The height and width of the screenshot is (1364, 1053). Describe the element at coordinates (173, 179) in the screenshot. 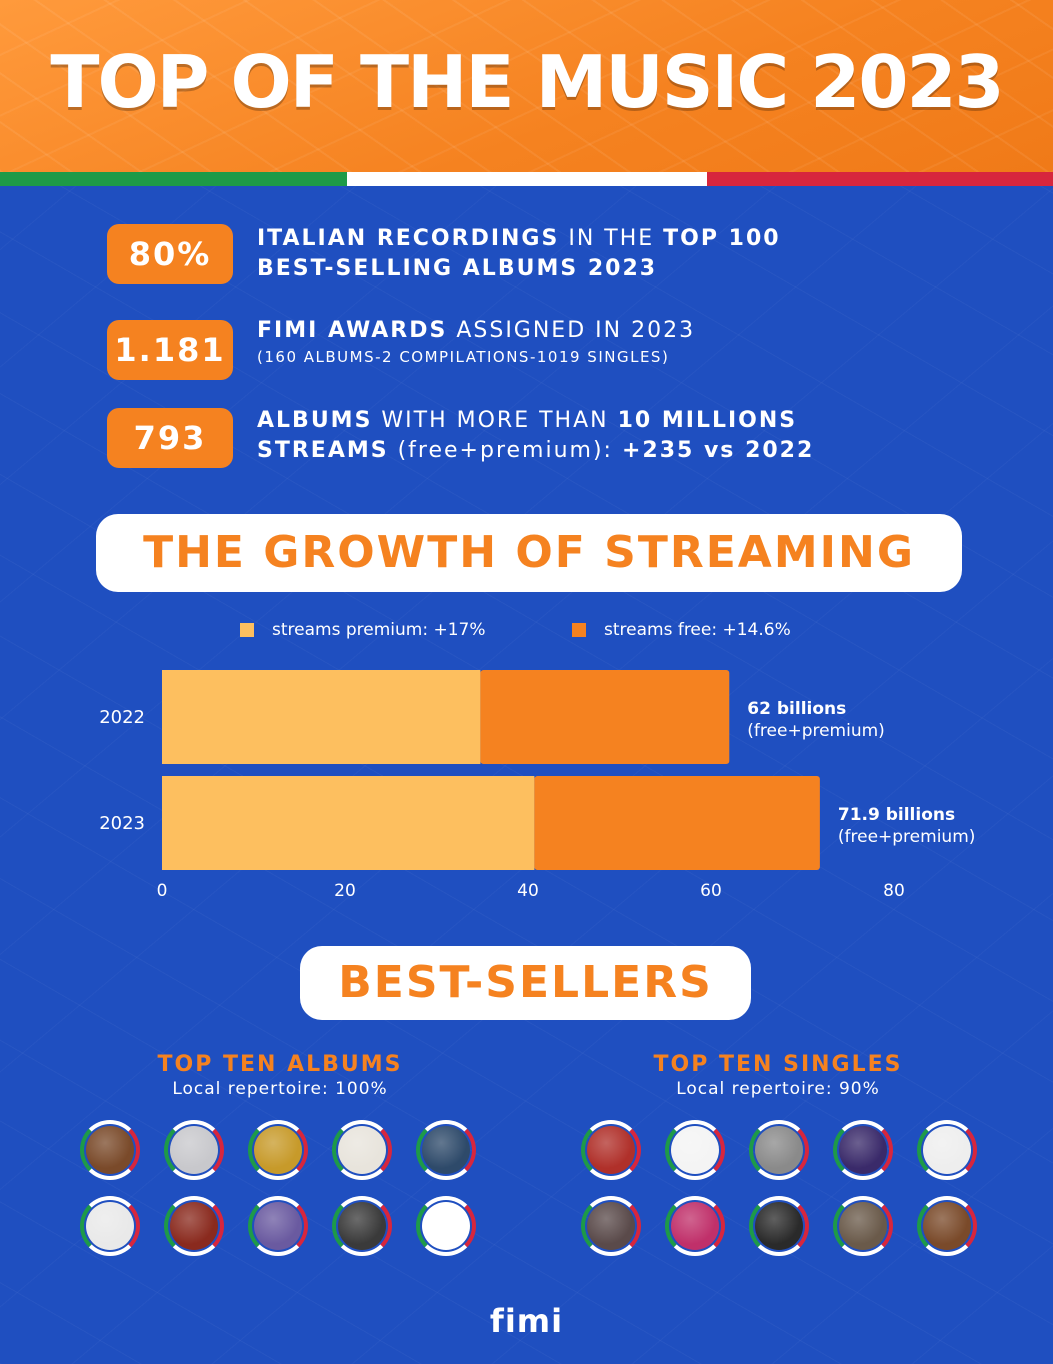

I see `flag-stripe-green` at that location.